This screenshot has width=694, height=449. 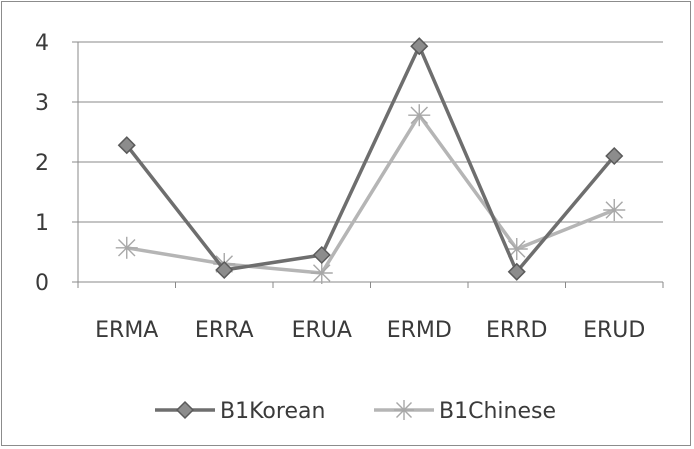 I want to click on data-point-b1chinese-erua, so click(x=321, y=273).